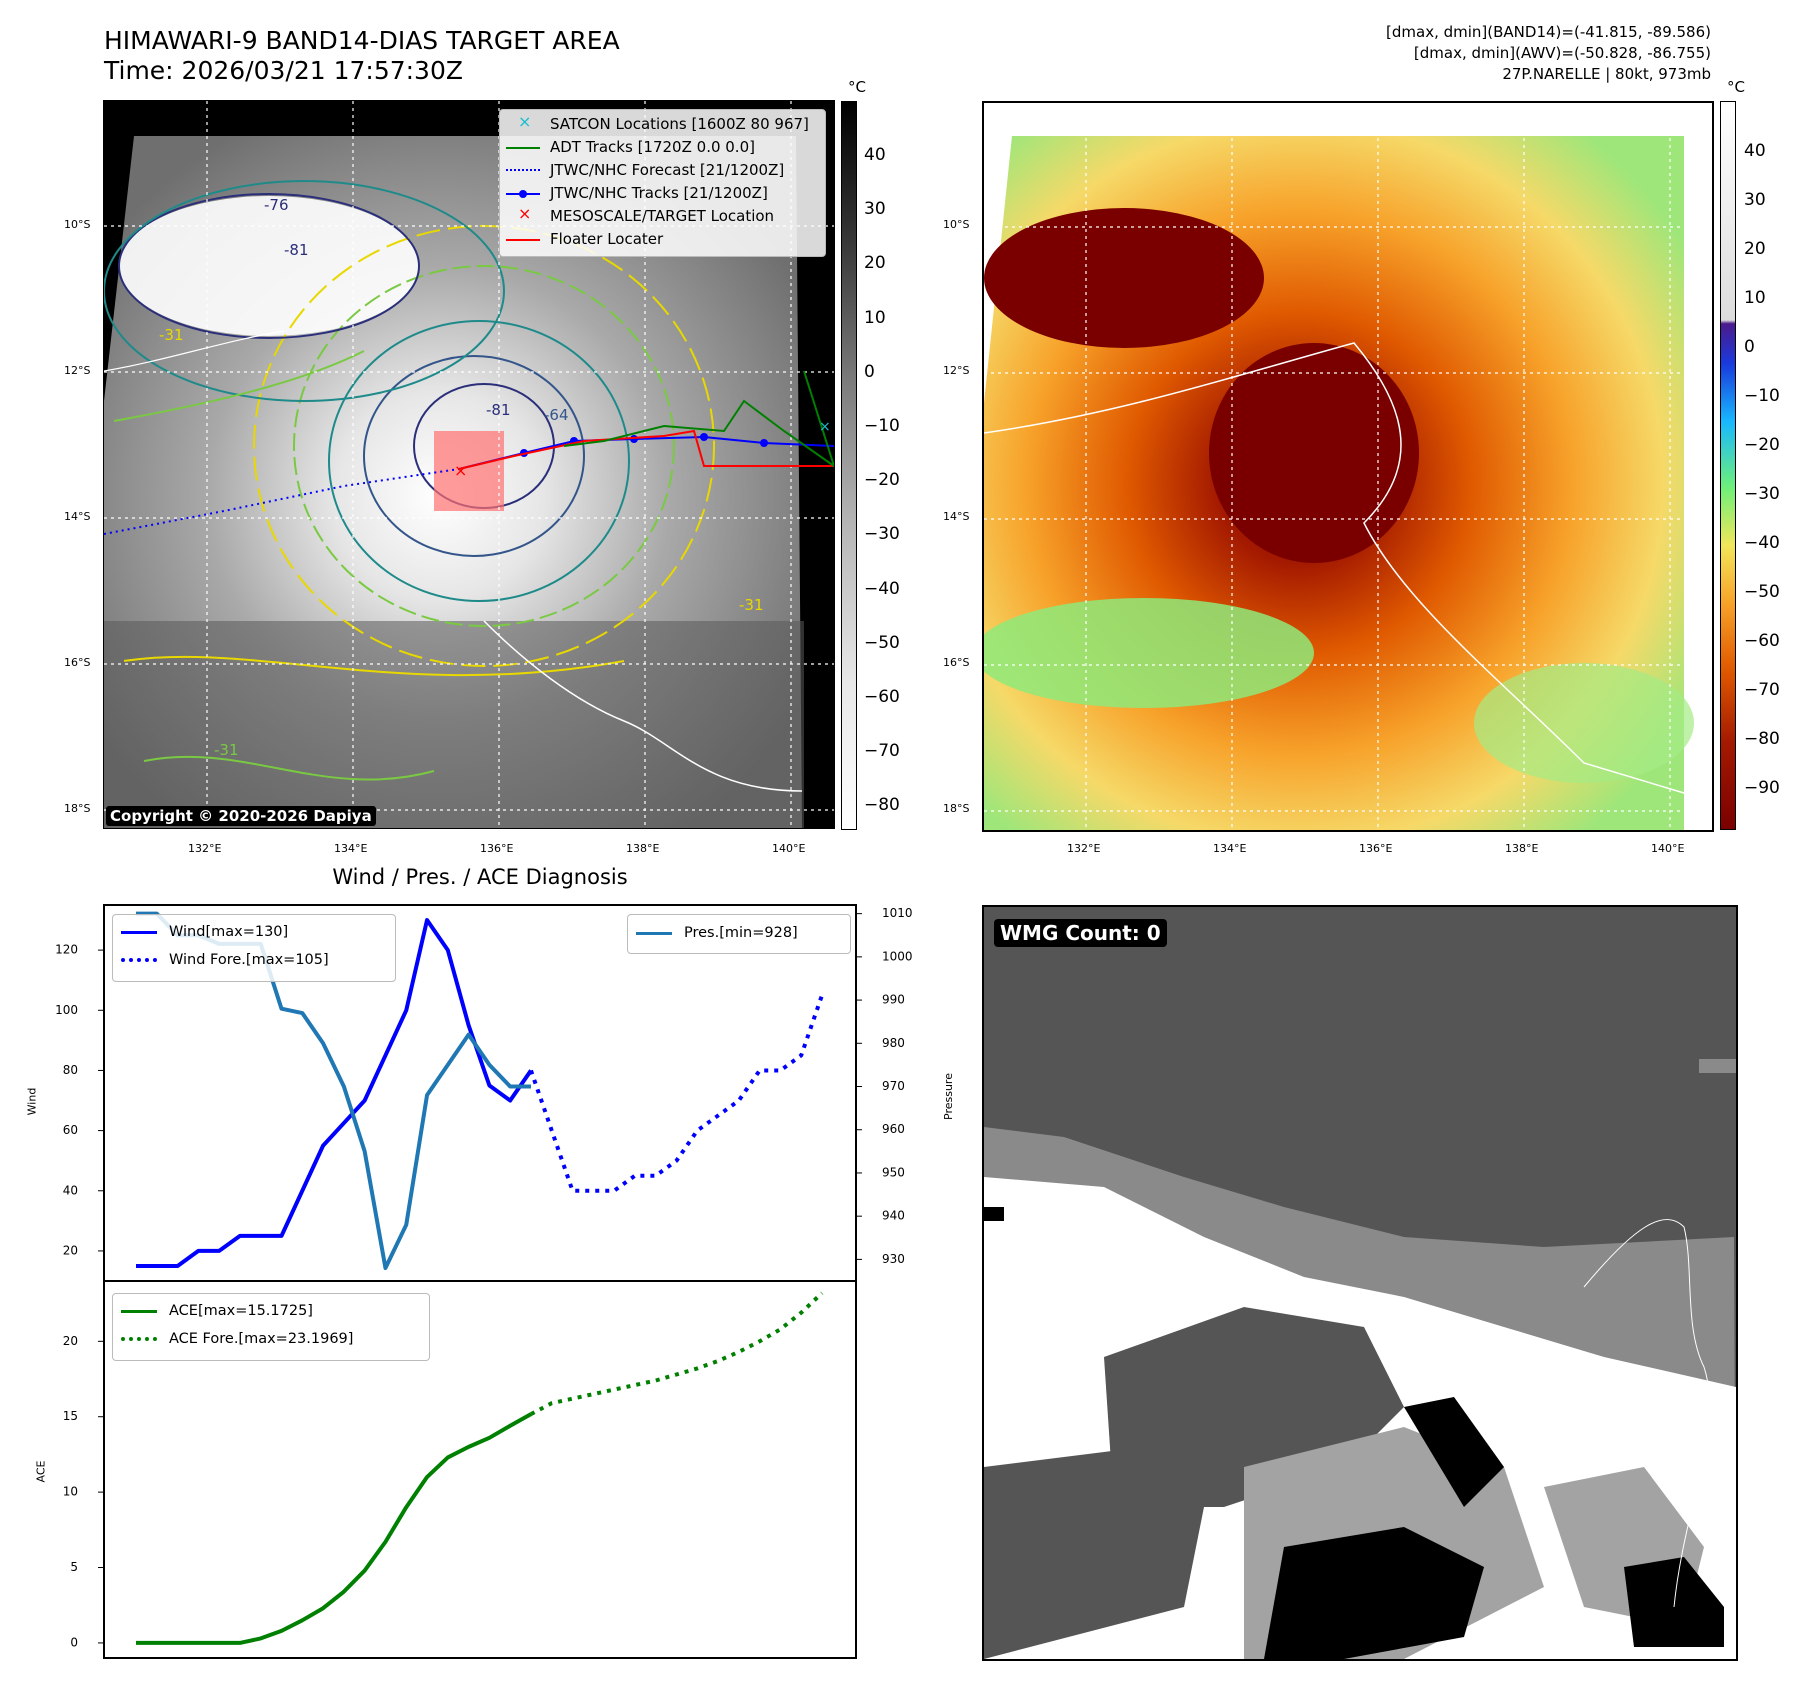 The height and width of the screenshot is (1690, 1797). What do you see at coordinates (70, 1130) in the screenshot?
I see `wind-tick-label: 60` at bounding box center [70, 1130].